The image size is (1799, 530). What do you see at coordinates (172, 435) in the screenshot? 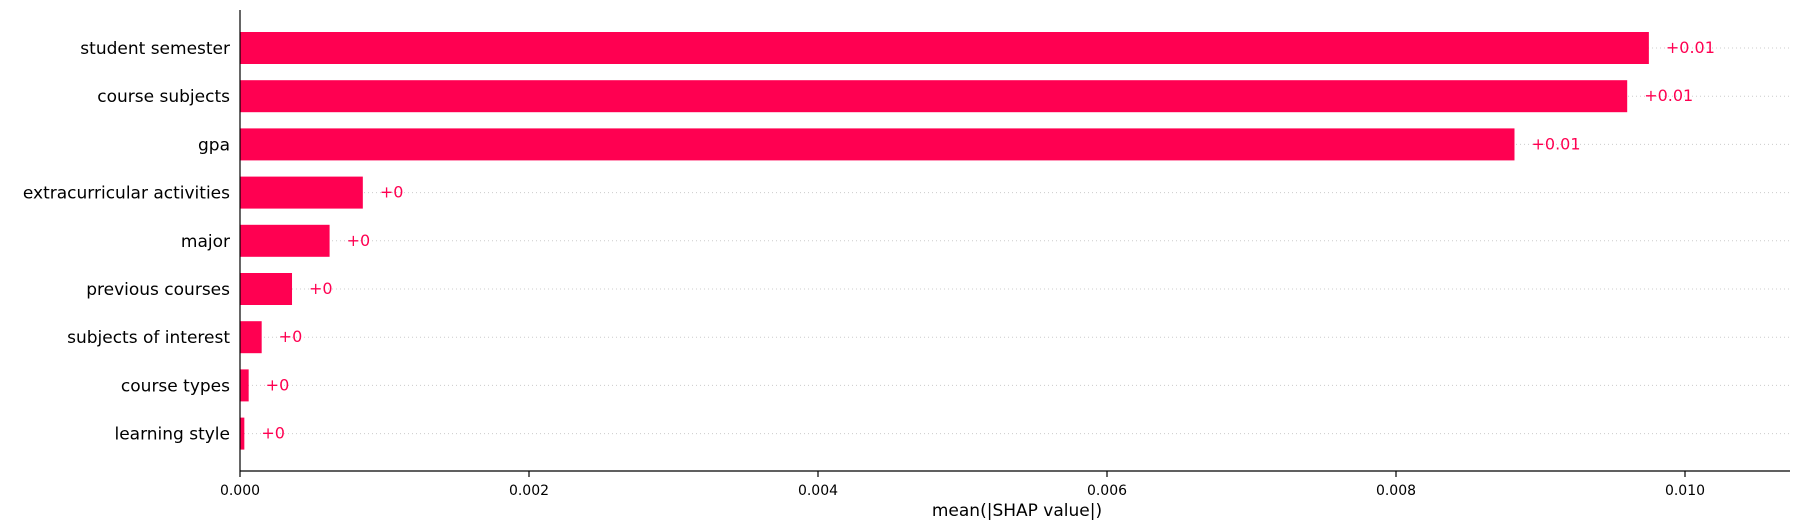
I see `feature-label: learning style` at bounding box center [172, 435].